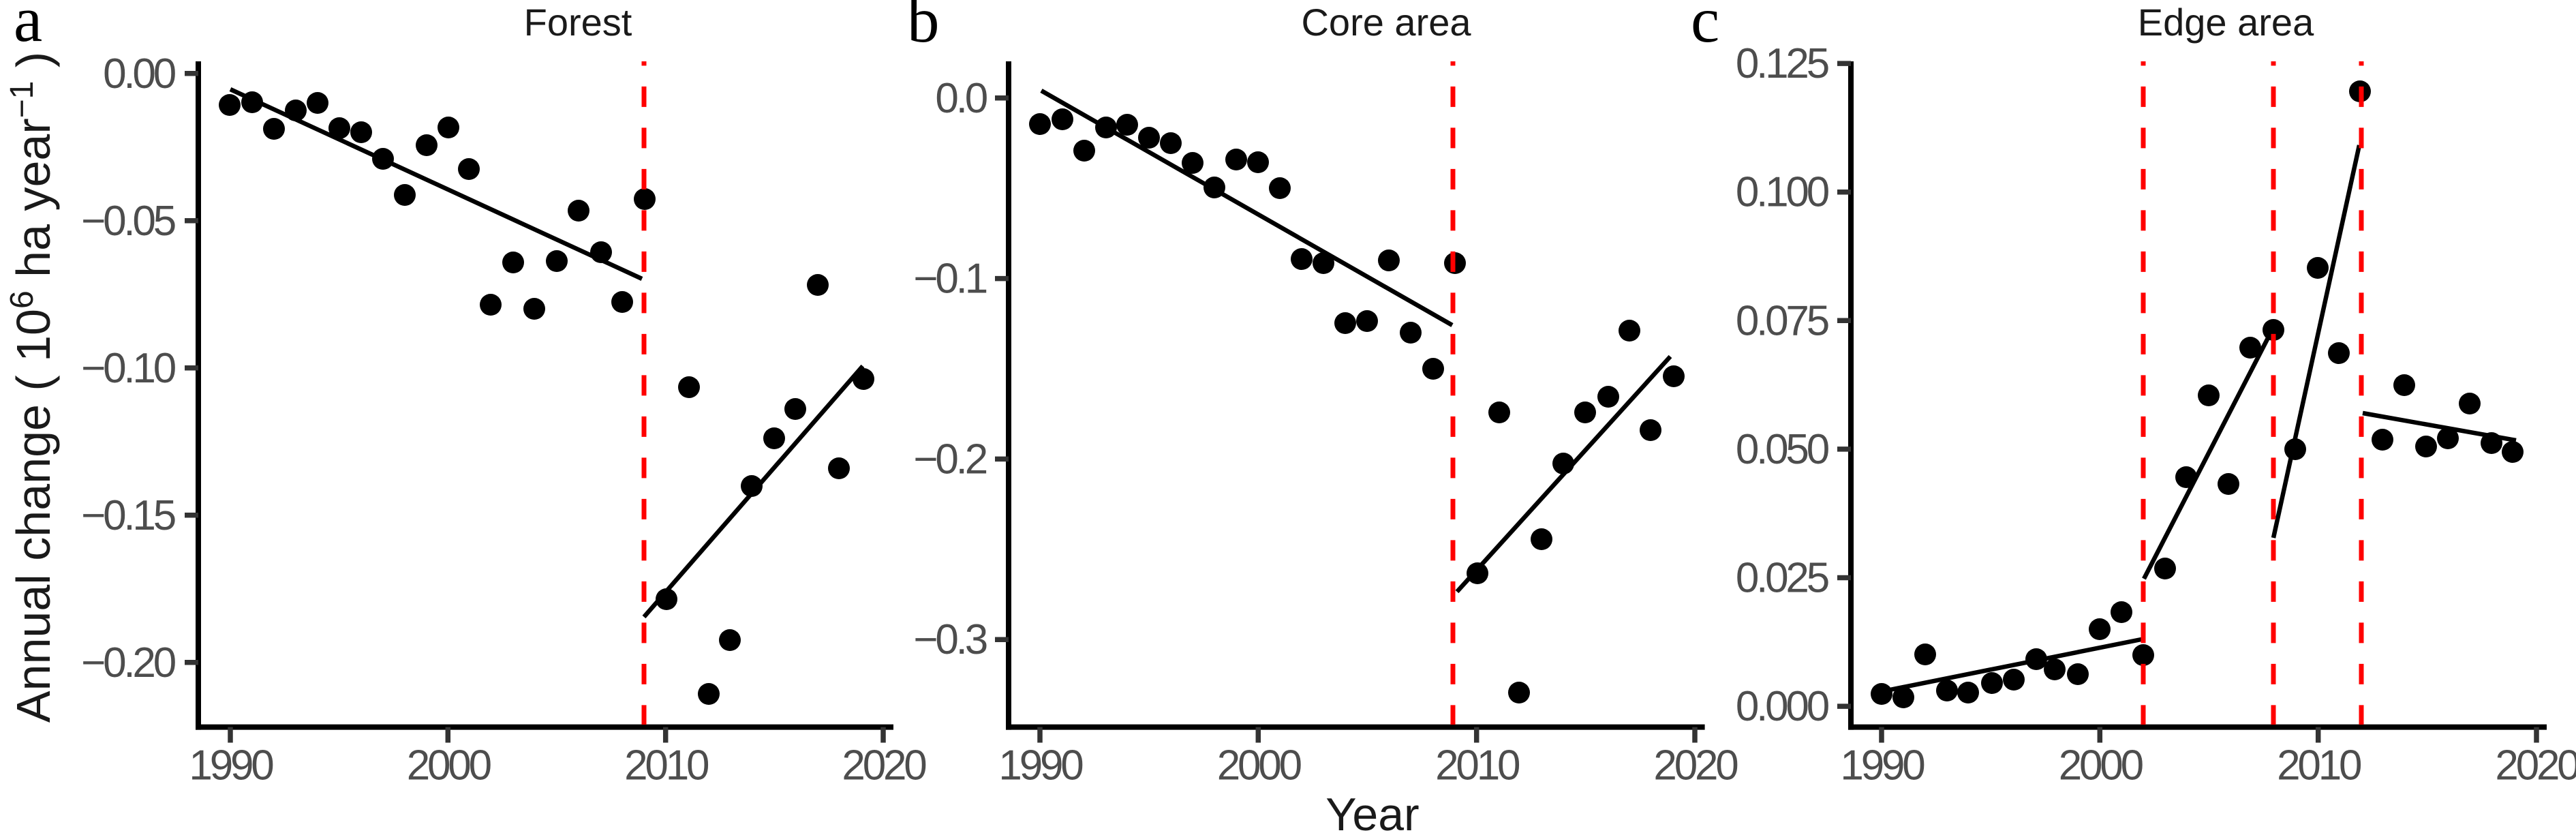 The image size is (2576, 833). What do you see at coordinates (1386, 22) in the screenshot?
I see `svg-text: Core area` at bounding box center [1386, 22].